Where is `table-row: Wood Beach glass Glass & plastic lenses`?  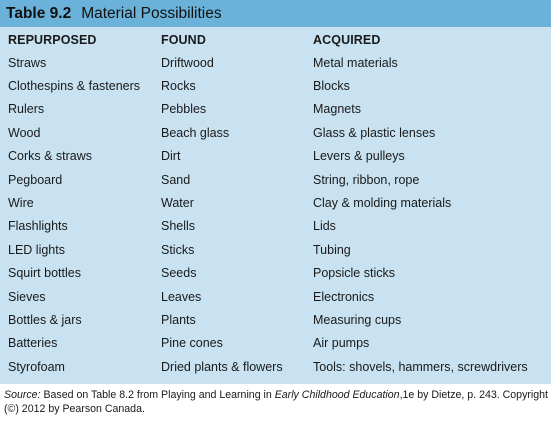
table-row: Wood Beach glass Glass & plastic lenses is located at coordinates (275, 132).